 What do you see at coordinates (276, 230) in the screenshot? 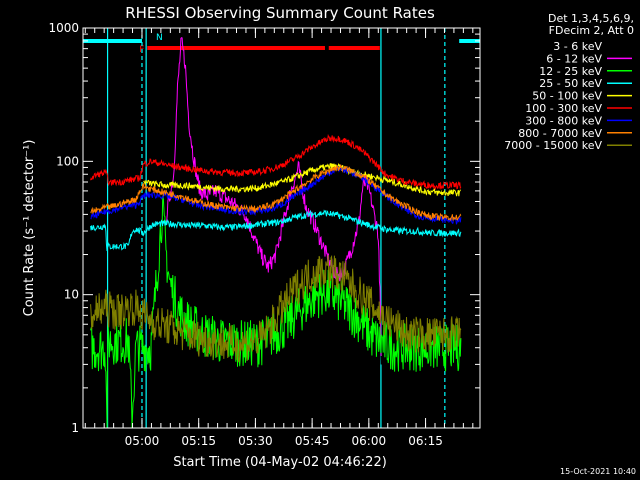
I see `series-25-50-kev` at bounding box center [276, 230].